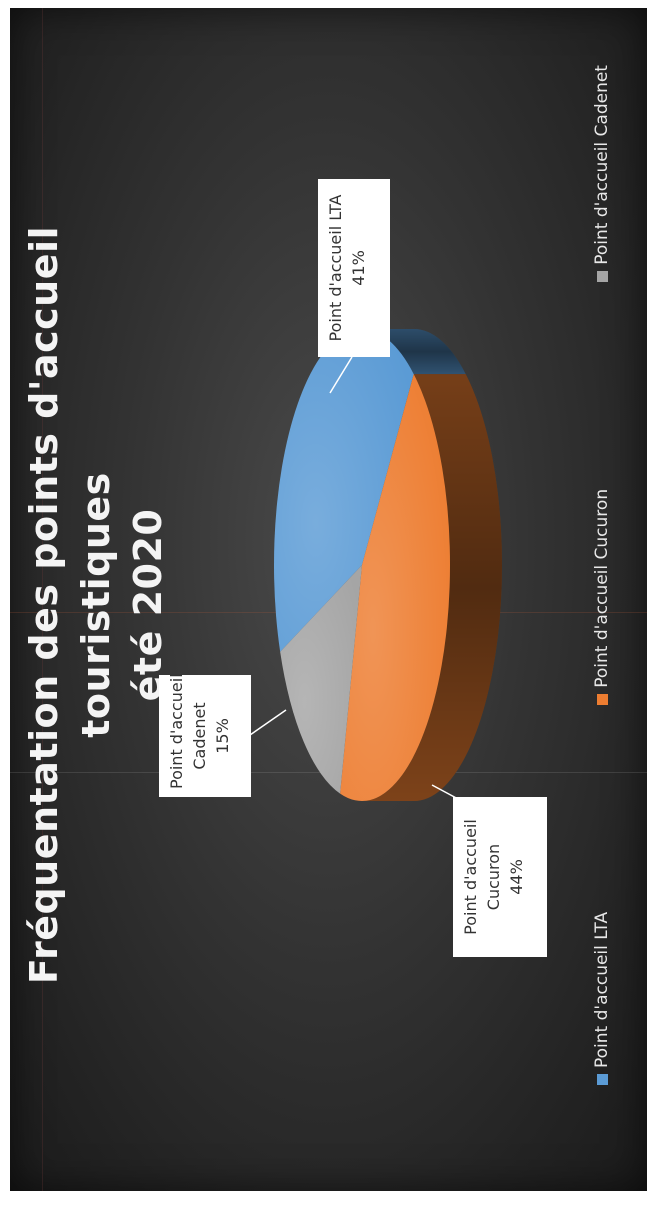 The image size is (649, 1205). Describe the element at coordinates (358, 268) in the screenshot. I see `data-label-lta-line-2: 41%` at that location.